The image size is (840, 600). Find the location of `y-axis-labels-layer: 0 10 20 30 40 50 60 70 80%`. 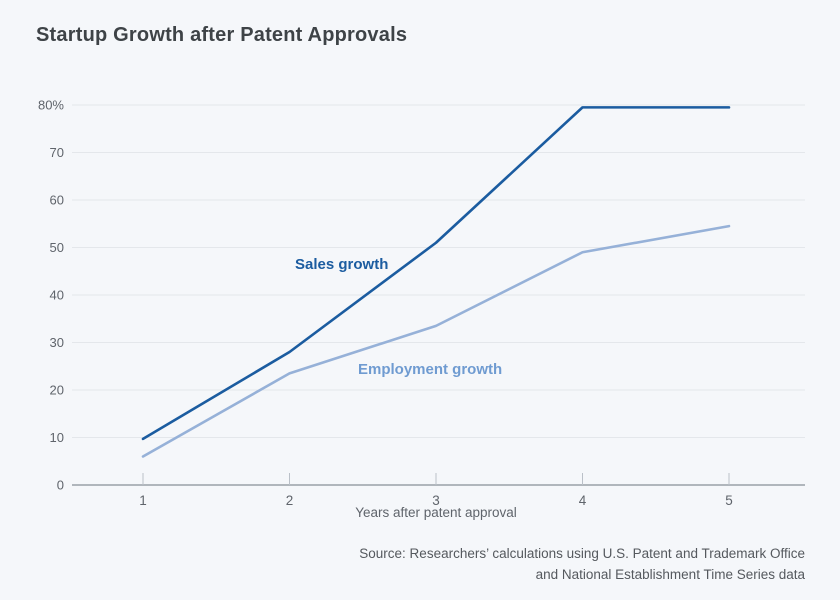

y-axis-labels-layer: 0 10 20 30 40 50 60 70 80% is located at coordinates (51, 295).